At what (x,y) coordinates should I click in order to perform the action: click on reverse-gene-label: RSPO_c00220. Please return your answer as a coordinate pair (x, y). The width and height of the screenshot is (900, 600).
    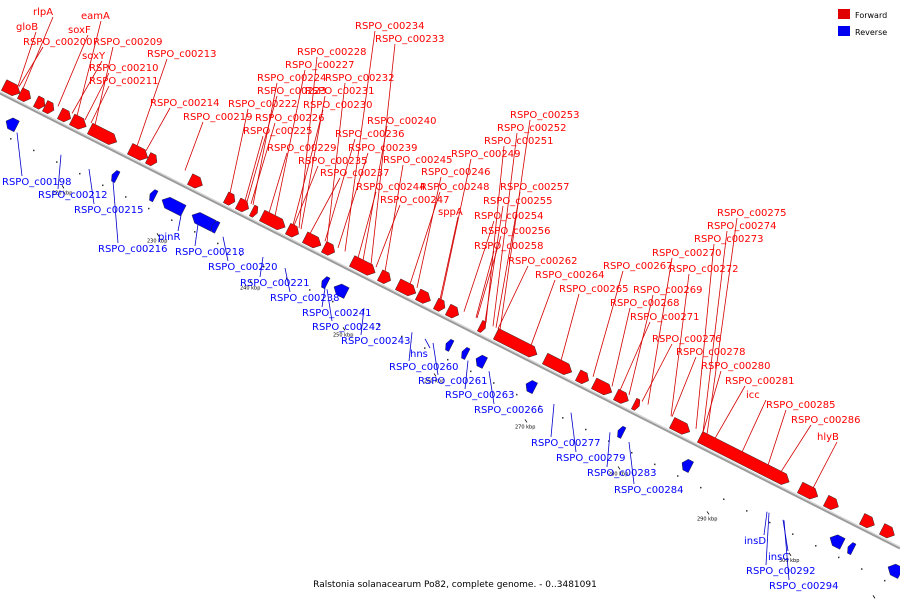
    Looking at the image, I should click on (243, 267).